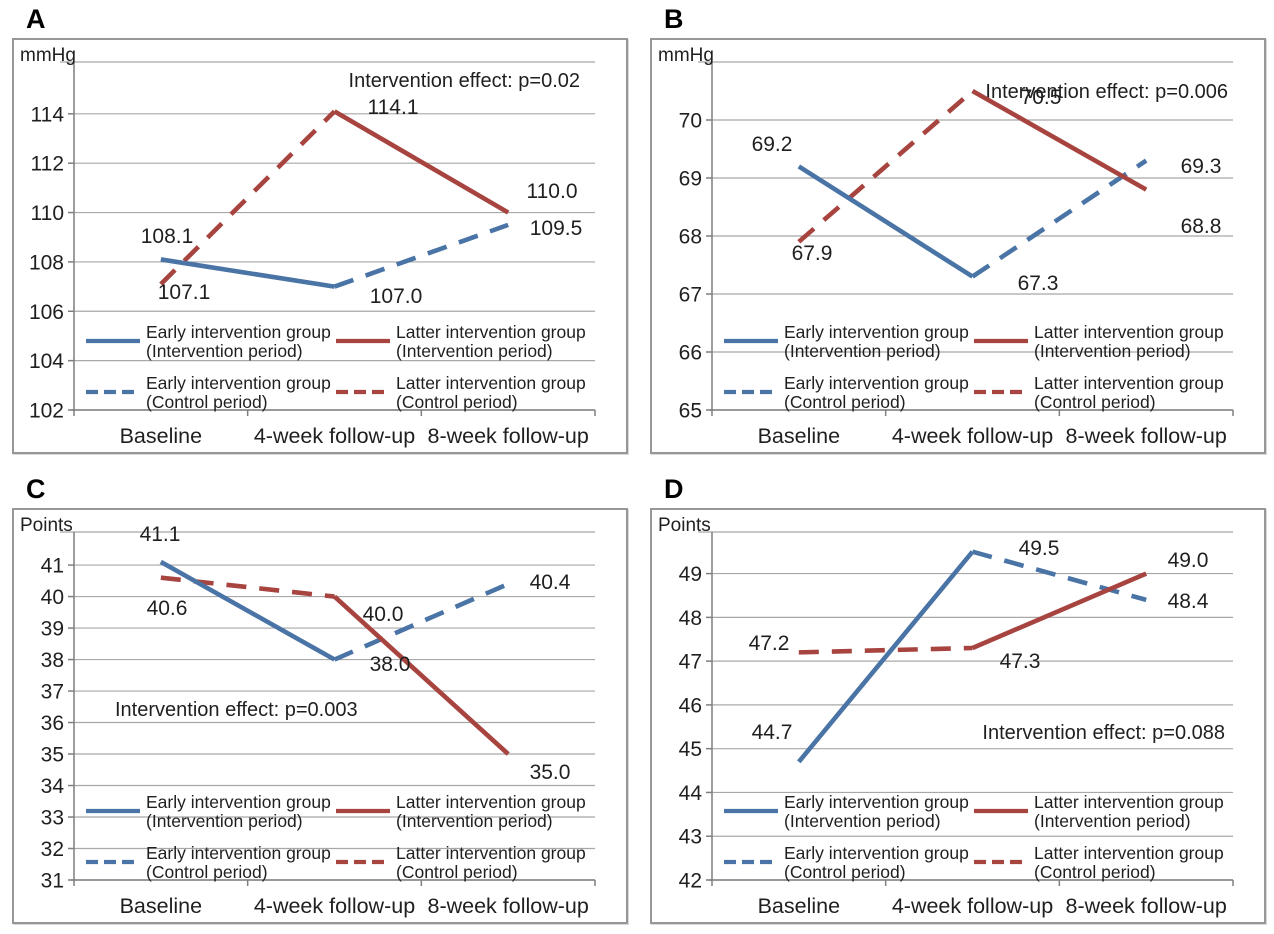  I want to click on panel-d-letter: D, so click(674, 489).